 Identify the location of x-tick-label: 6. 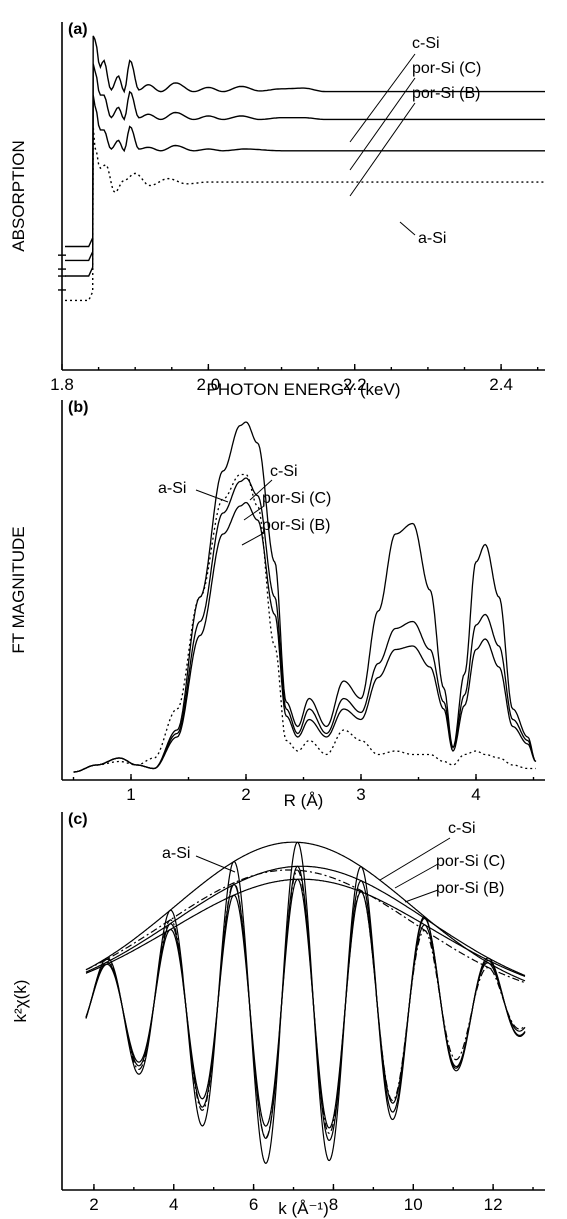
(253, 1204).